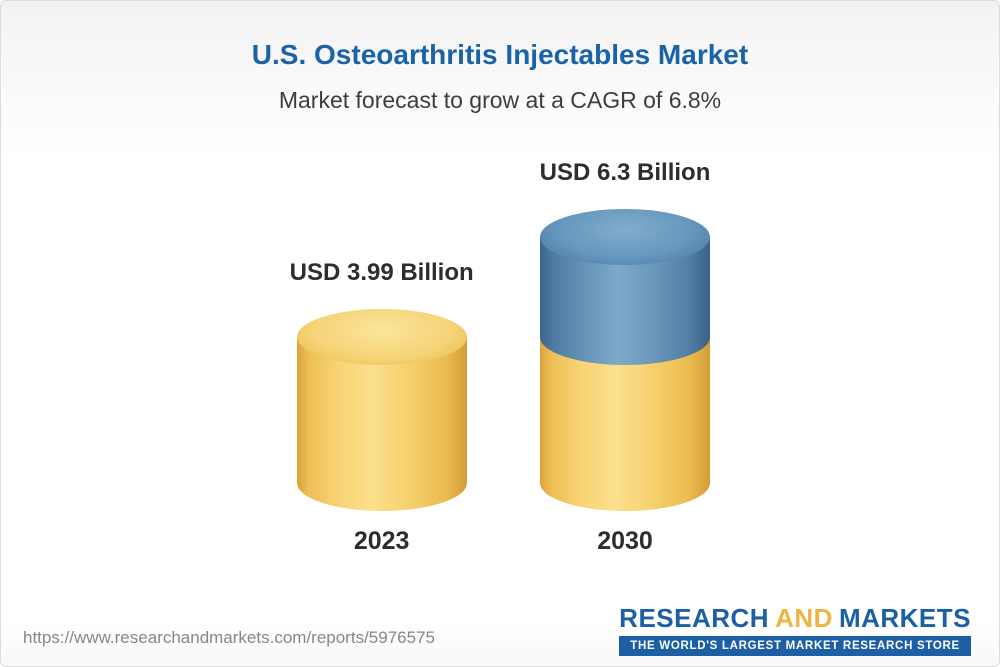 Image resolution: width=1000 pixels, height=667 pixels. Describe the element at coordinates (625, 172) in the screenshot. I see `bar-value-label: USD 6.3 Billion` at that location.